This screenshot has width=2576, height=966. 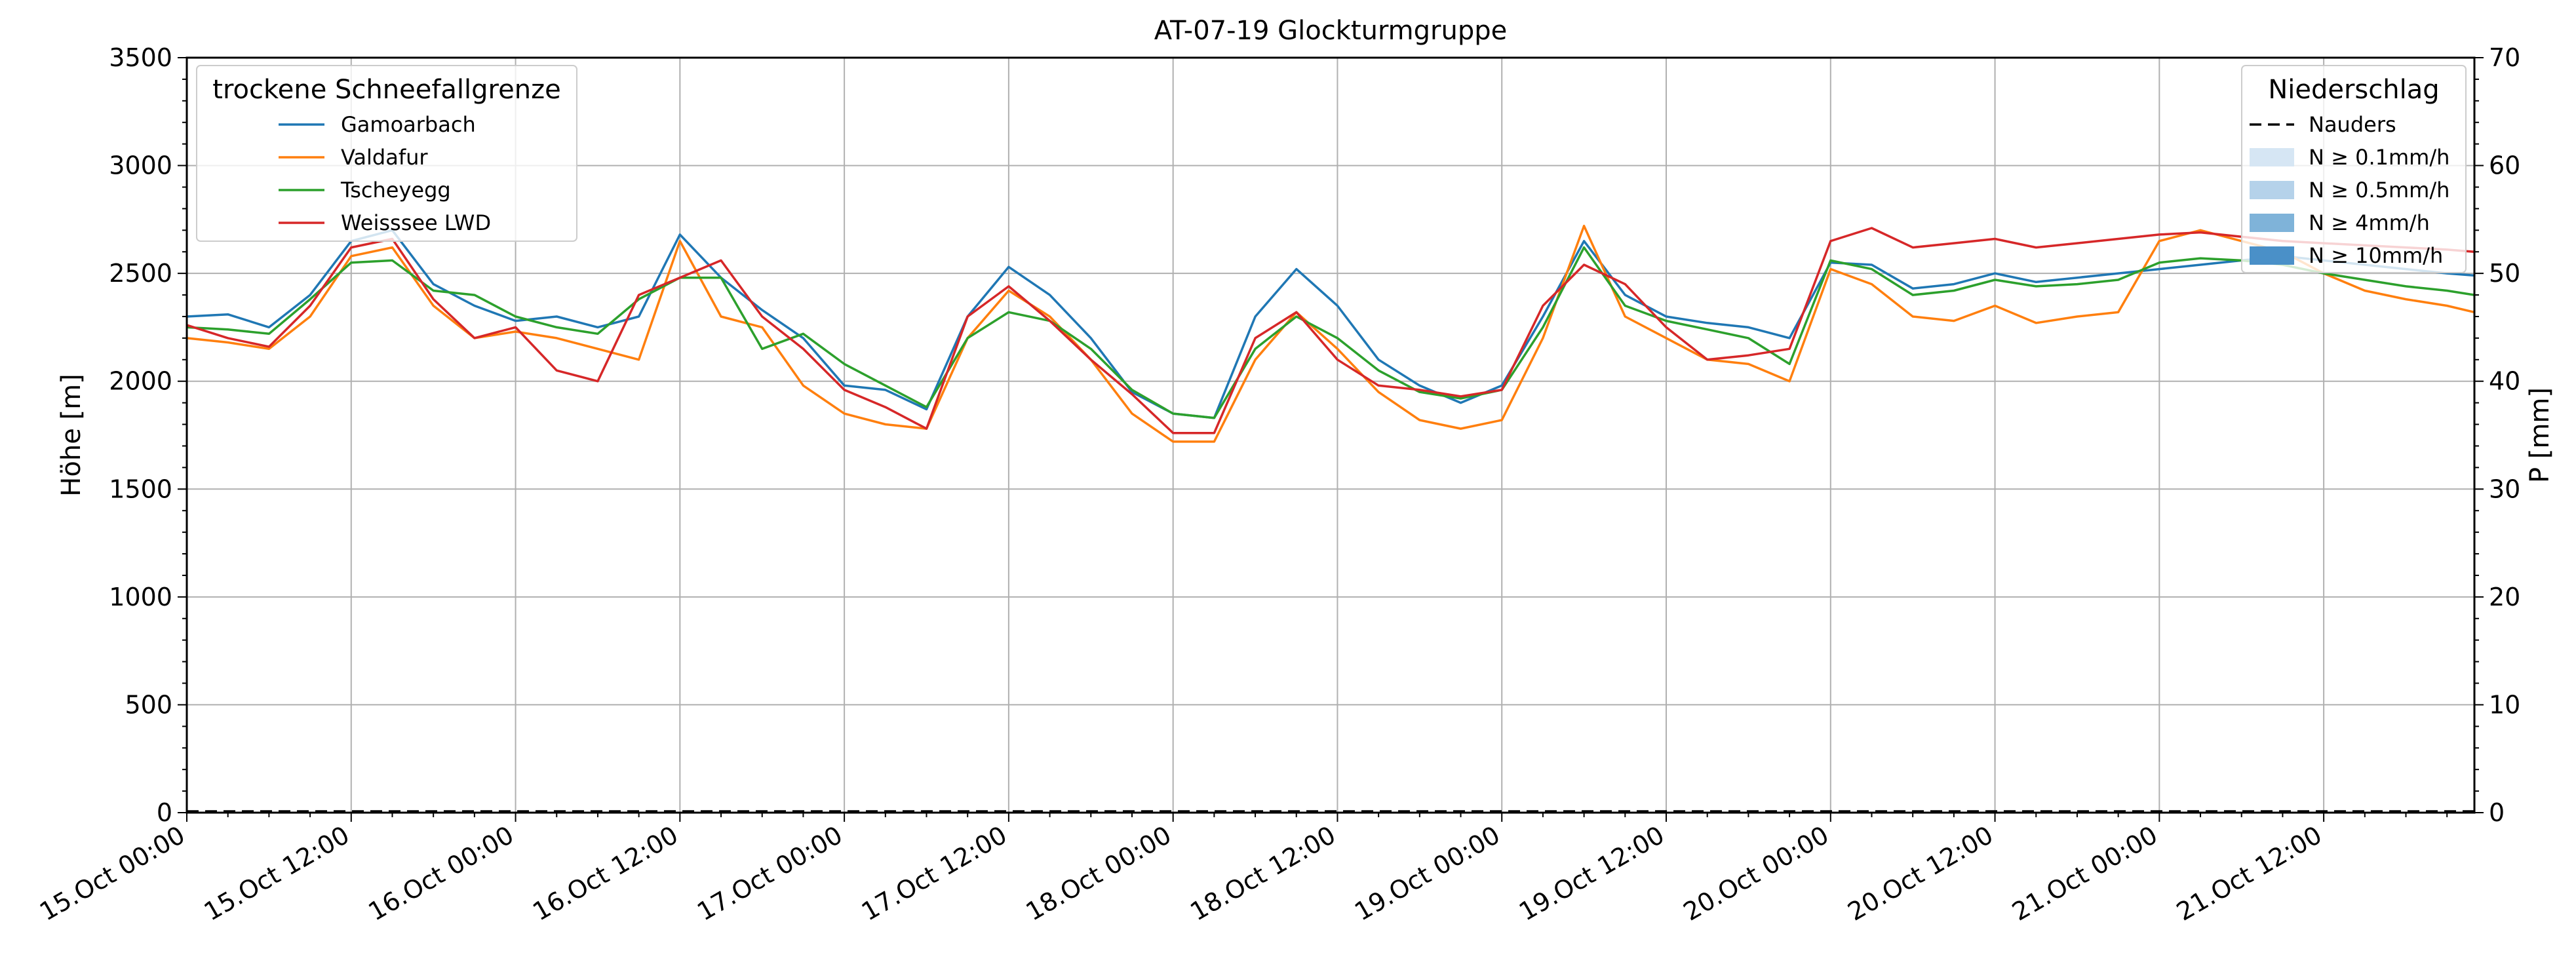 What do you see at coordinates (2504, 705) in the screenshot?
I see `y-tick-label-right: 10` at bounding box center [2504, 705].